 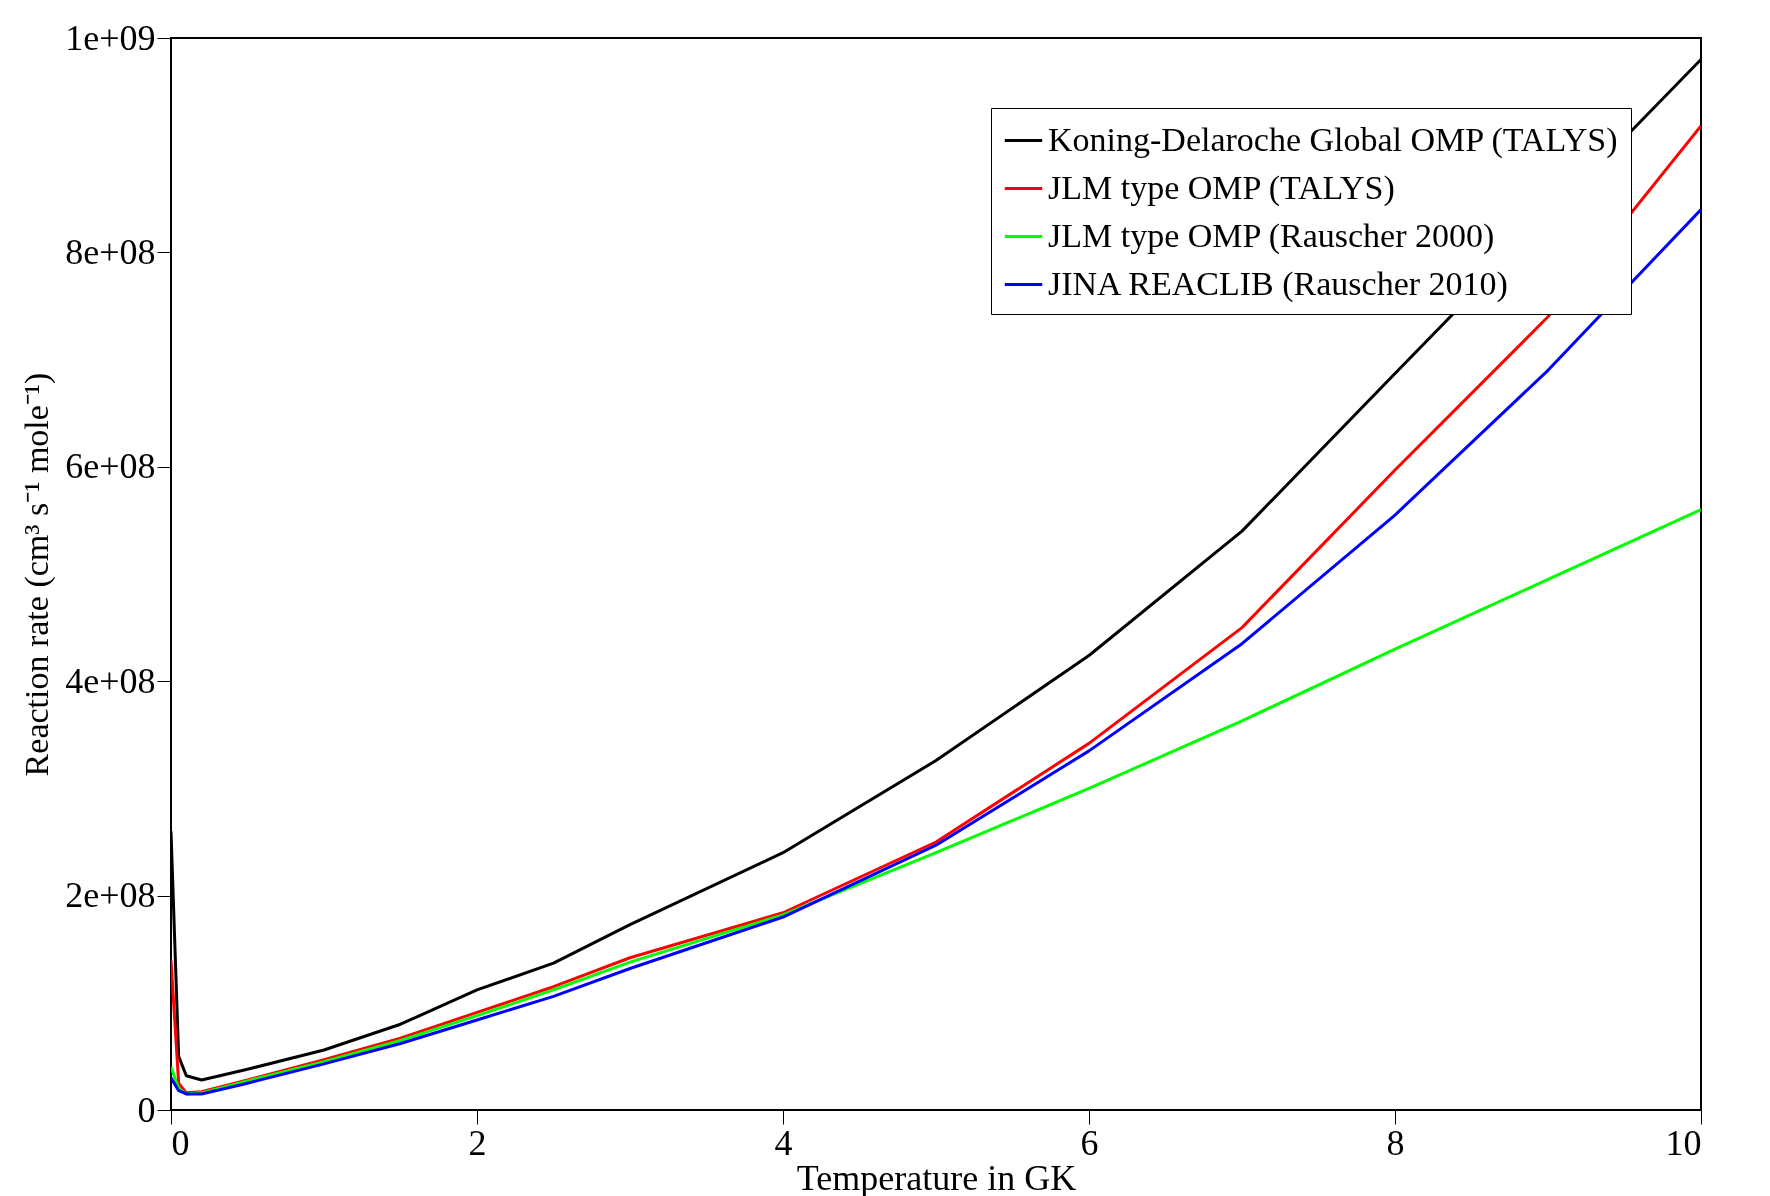 What do you see at coordinates (1221, 187) in the screenshot?
I see `legend-label: JLM type OMP (TALYS)` at bounding box center [1221, 187].